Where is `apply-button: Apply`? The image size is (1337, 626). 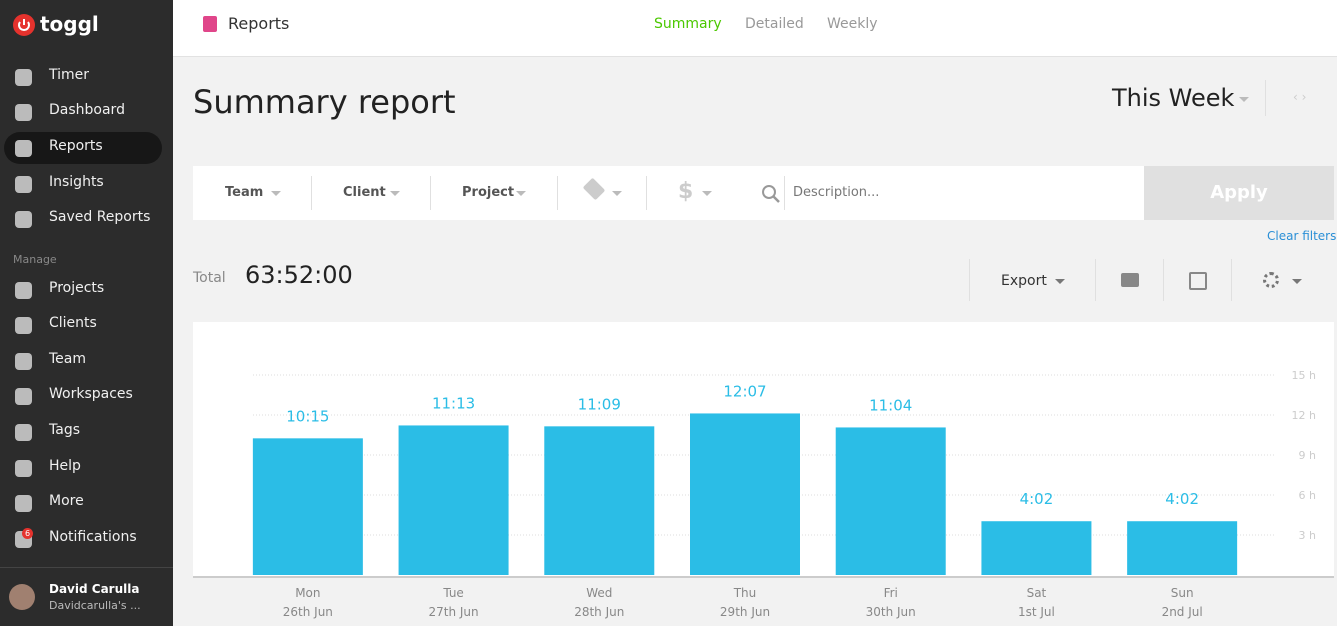 apply-button: Apply is located at coordinates (1239, 193).